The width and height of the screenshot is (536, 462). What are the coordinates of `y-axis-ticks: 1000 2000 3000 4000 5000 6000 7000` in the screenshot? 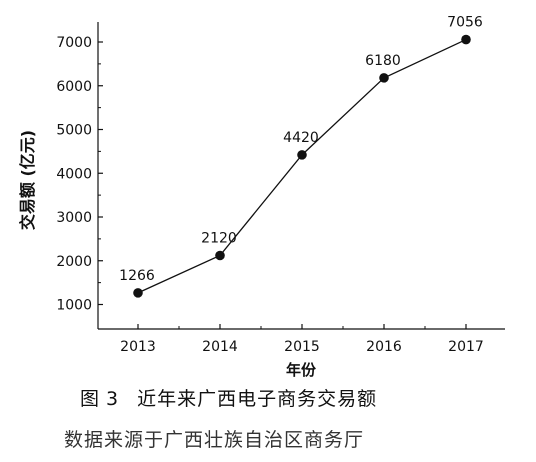 It's located at (79, 174).